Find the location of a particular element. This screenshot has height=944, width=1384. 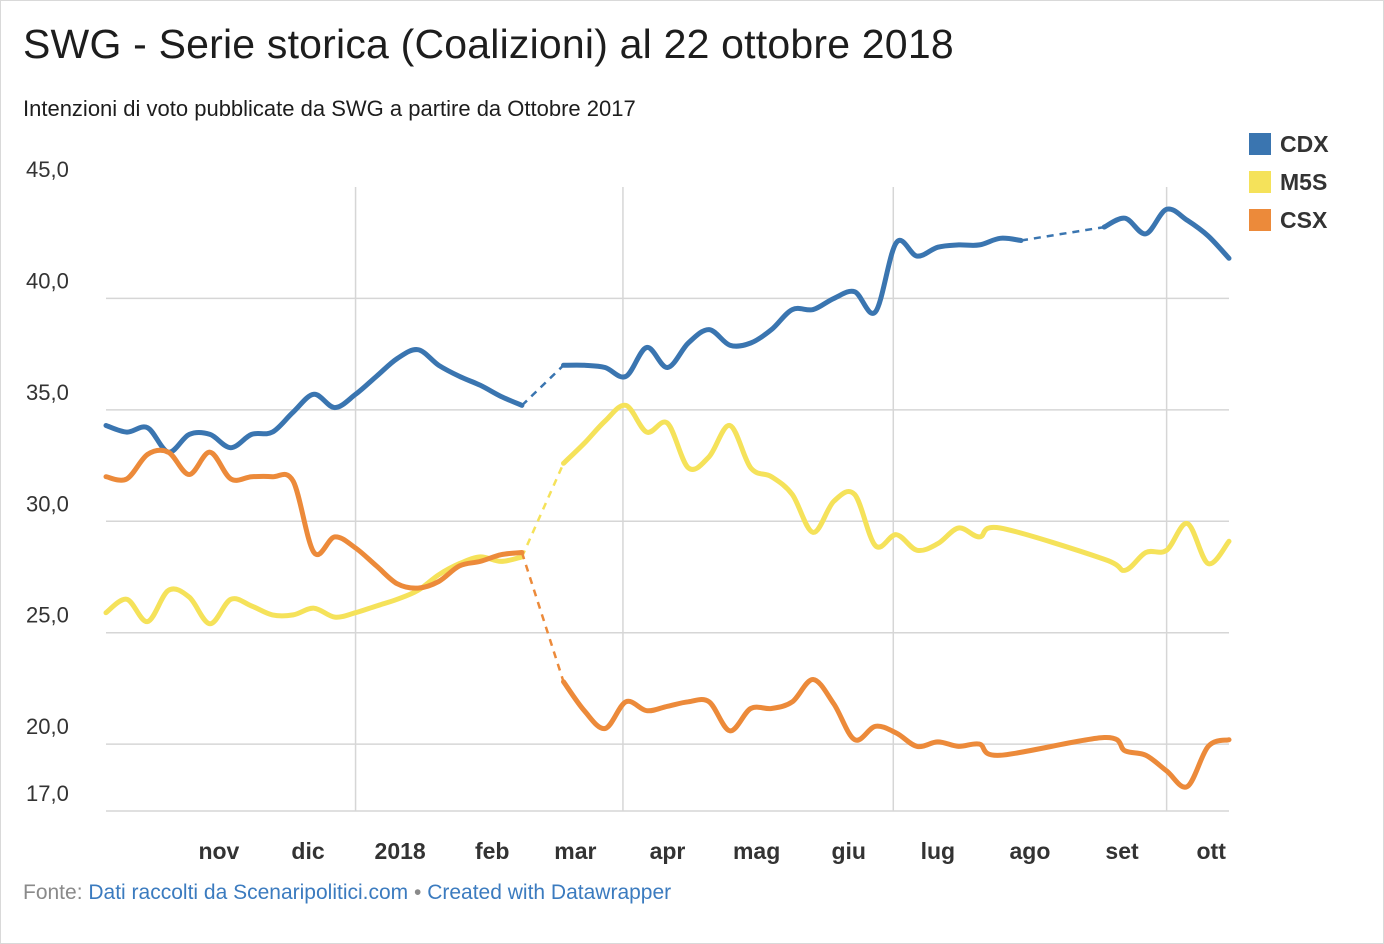

y-axis-ticks: 45,0 40,0 35,0 30,0 25,0 20,0 17,0 is located at coordinates (47, 481).